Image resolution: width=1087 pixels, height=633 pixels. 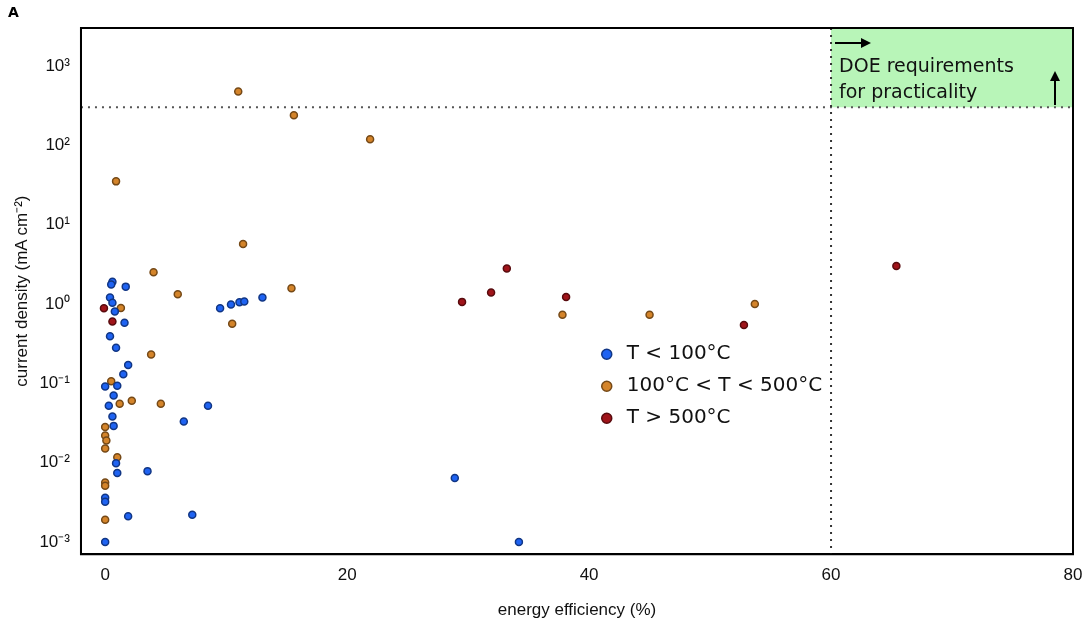 I want to click on text: A, so click(x=13, y=11).